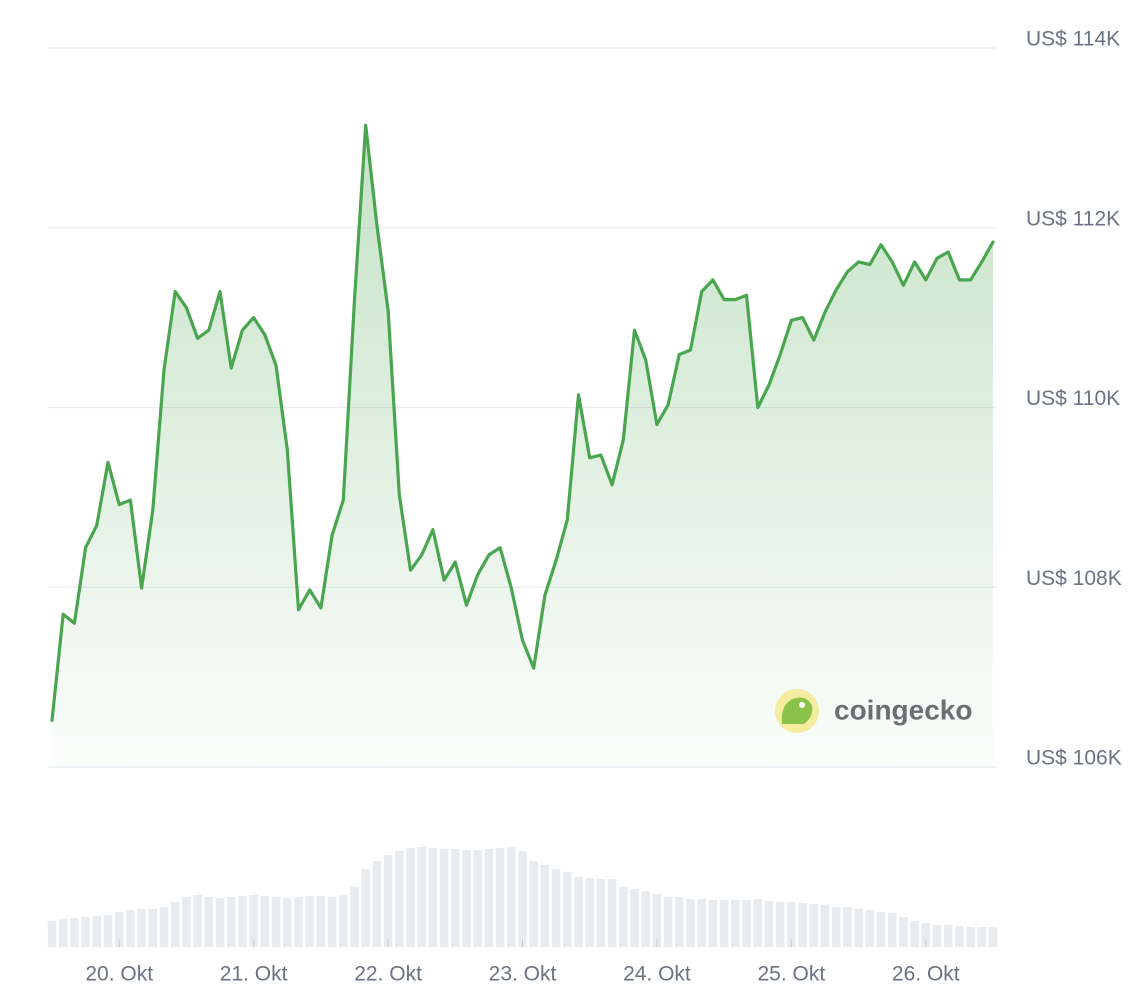 This screenshot has width=1144, height=999. Describe the element at coordinates (1074, 758) in the screenshot. I see `y-tick-label: US$ 106K` at that location.